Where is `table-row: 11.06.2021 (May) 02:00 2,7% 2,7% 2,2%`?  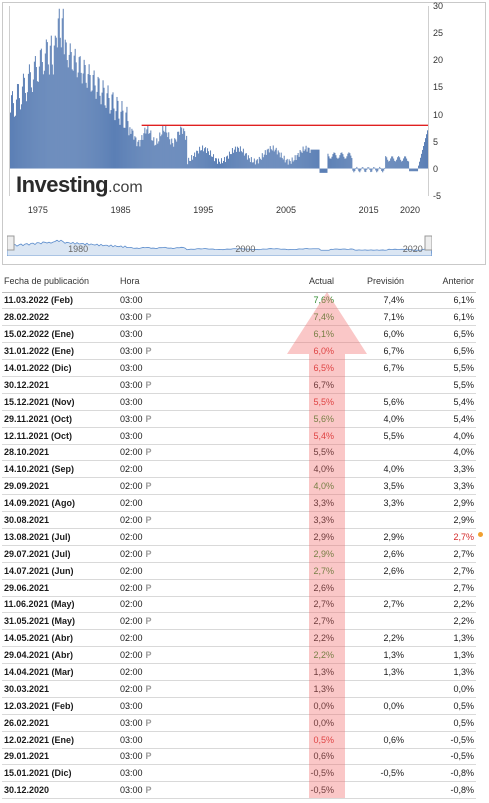
table-row: 11.06.2021 (May) 02:00 2,7% 2,7% 2,2% is located at coordinates (239, 605).